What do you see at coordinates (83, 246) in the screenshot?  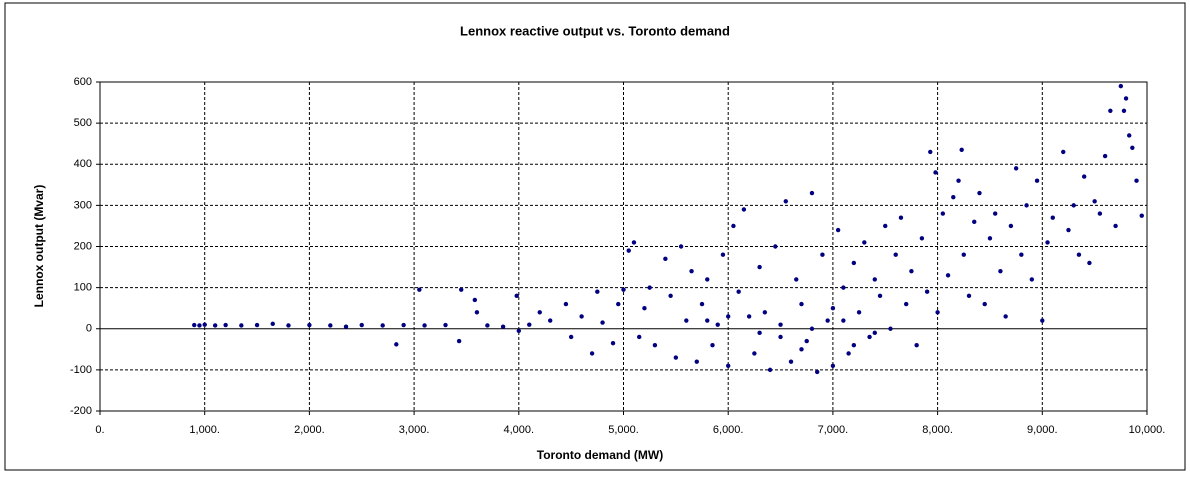 I see `y-tick-label: 200` at bounding box center [83, 246].